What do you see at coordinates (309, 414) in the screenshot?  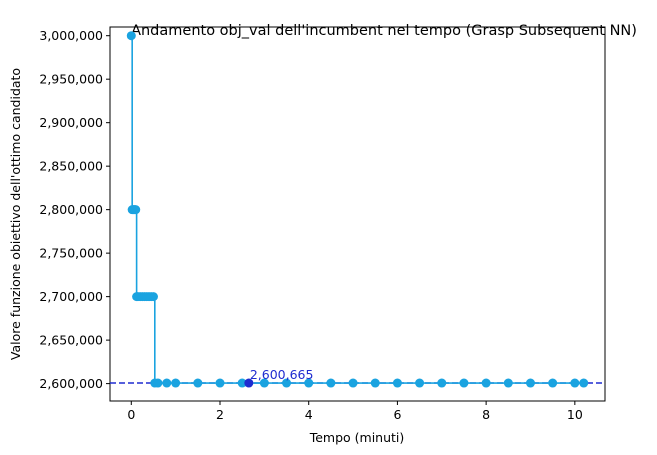 I see `x-tick-label: 4` at bounding box center [309, 414].